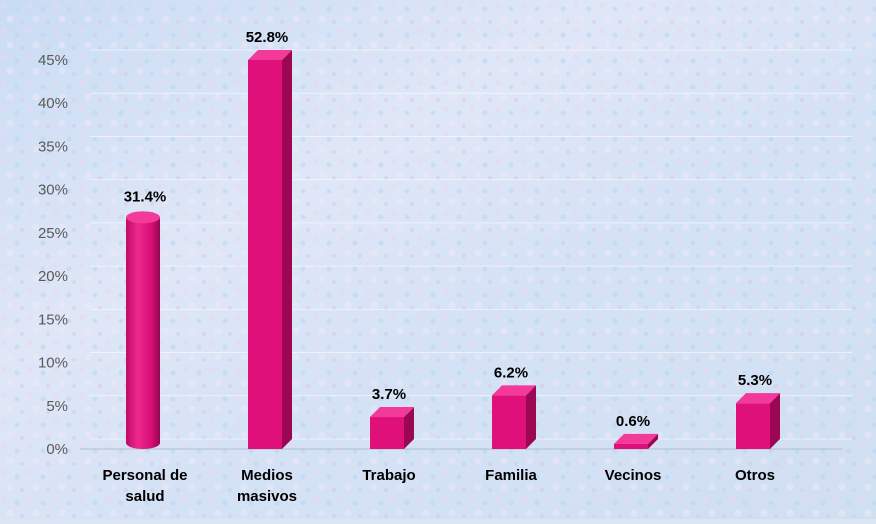  I want to click on y-tick-label: 20%, so click(53, 276).